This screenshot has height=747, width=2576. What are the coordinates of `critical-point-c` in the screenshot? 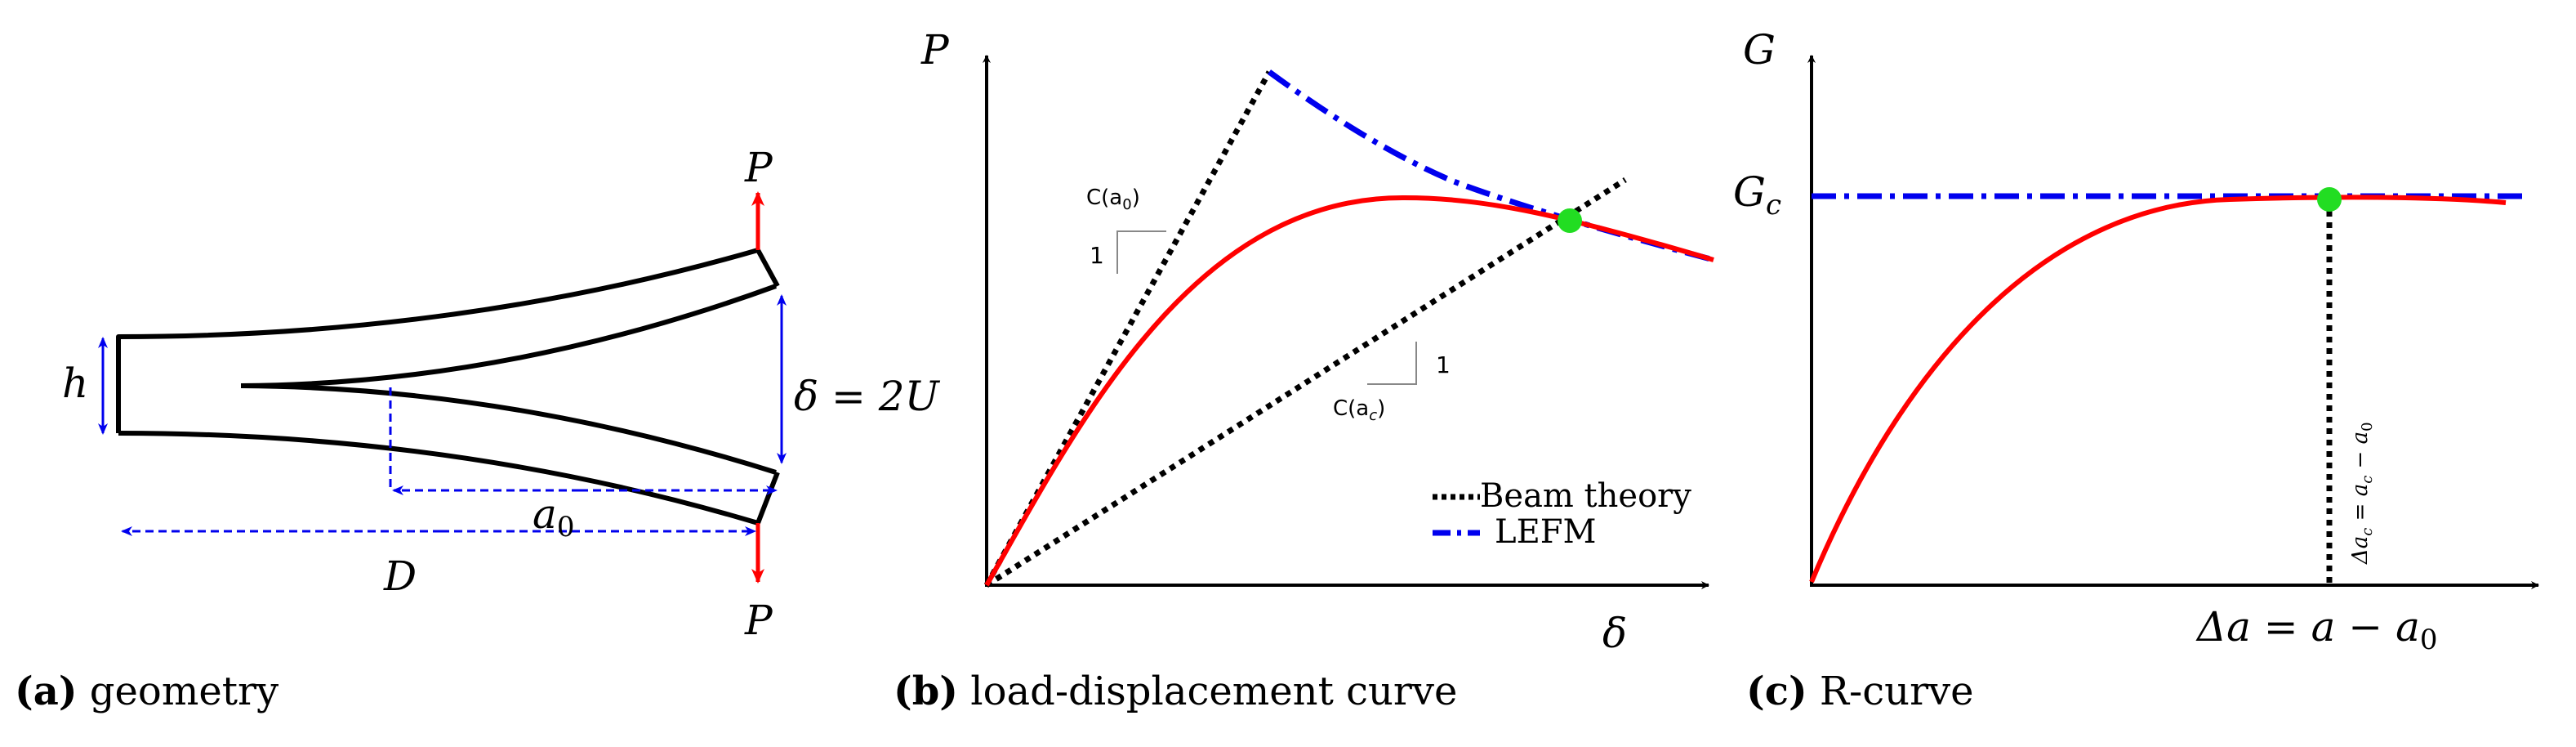 It's located at (2329, 199).